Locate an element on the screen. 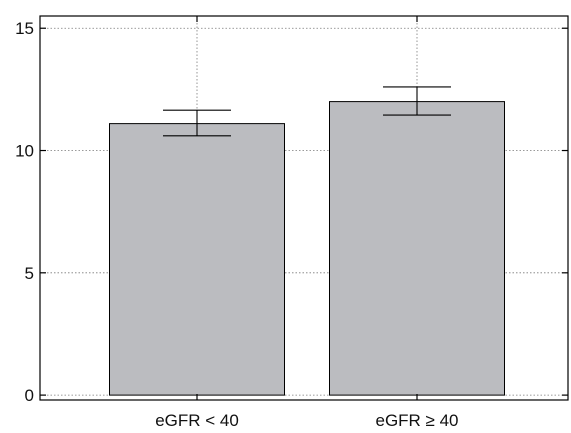  x-tick-label-2: eGFR ≥ 40 is located at coordinates (416, 420).